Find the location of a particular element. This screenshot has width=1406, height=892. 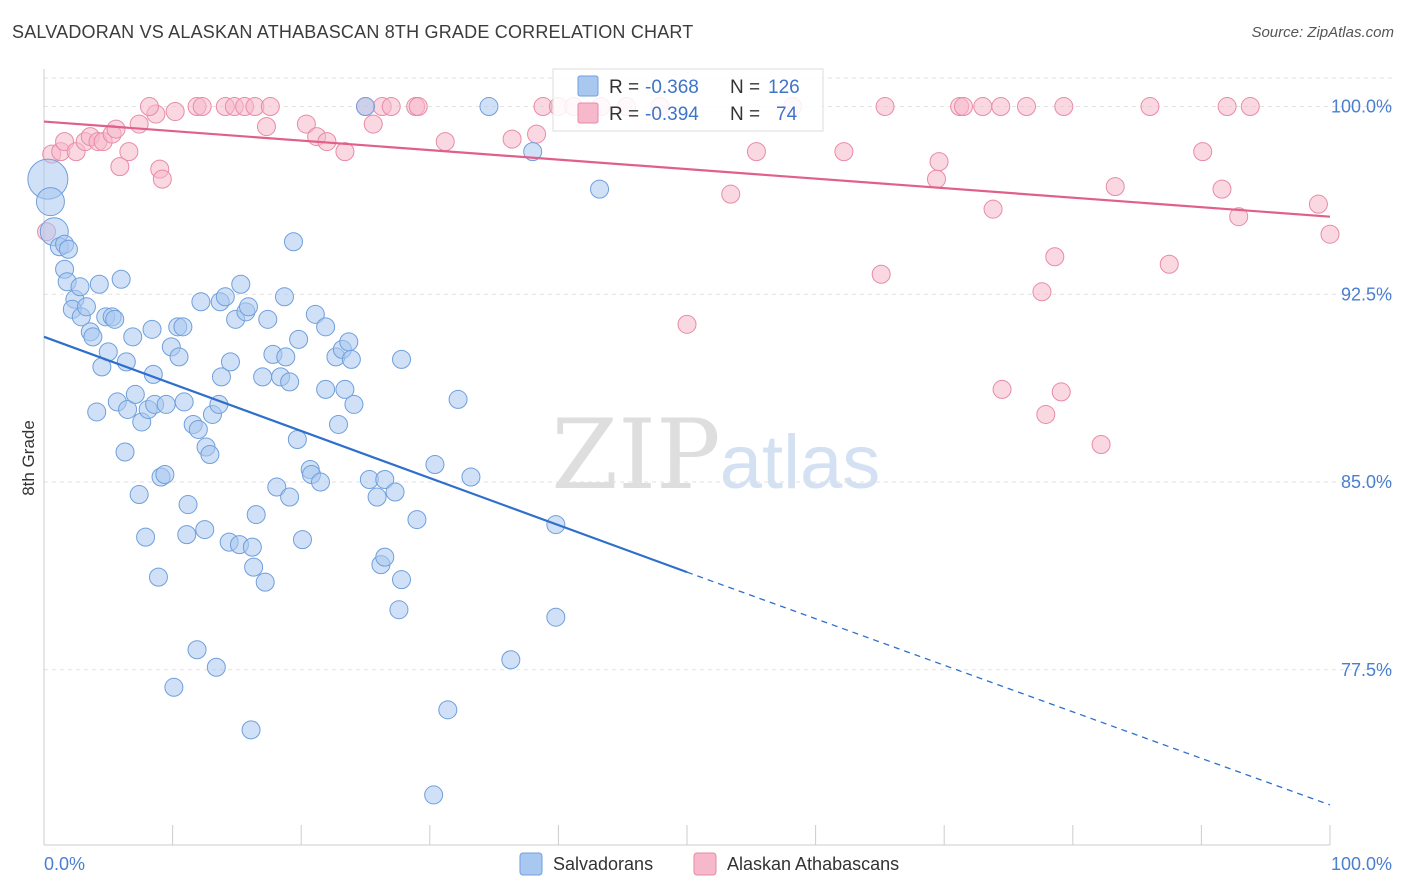

watermark: ZIP atlas is located at coordinates (715, 455).